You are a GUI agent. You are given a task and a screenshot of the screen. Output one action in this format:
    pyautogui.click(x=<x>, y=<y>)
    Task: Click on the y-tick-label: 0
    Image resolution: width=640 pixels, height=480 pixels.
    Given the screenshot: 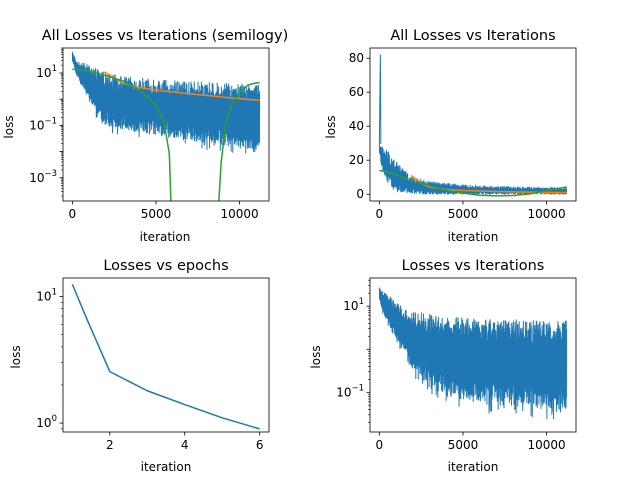 What is the action you would take?
    pyautogui.click(x=360, y=194)
    